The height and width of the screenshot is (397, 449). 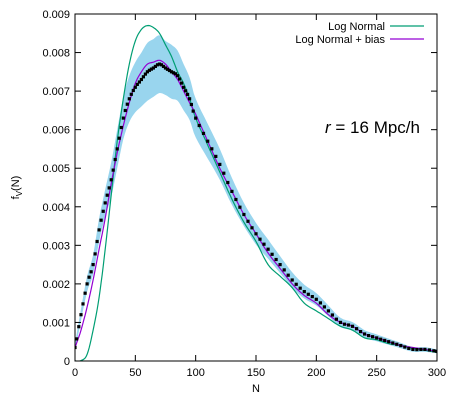 I want to click on y-axis-label-main: f, so click(x=16, y=197).